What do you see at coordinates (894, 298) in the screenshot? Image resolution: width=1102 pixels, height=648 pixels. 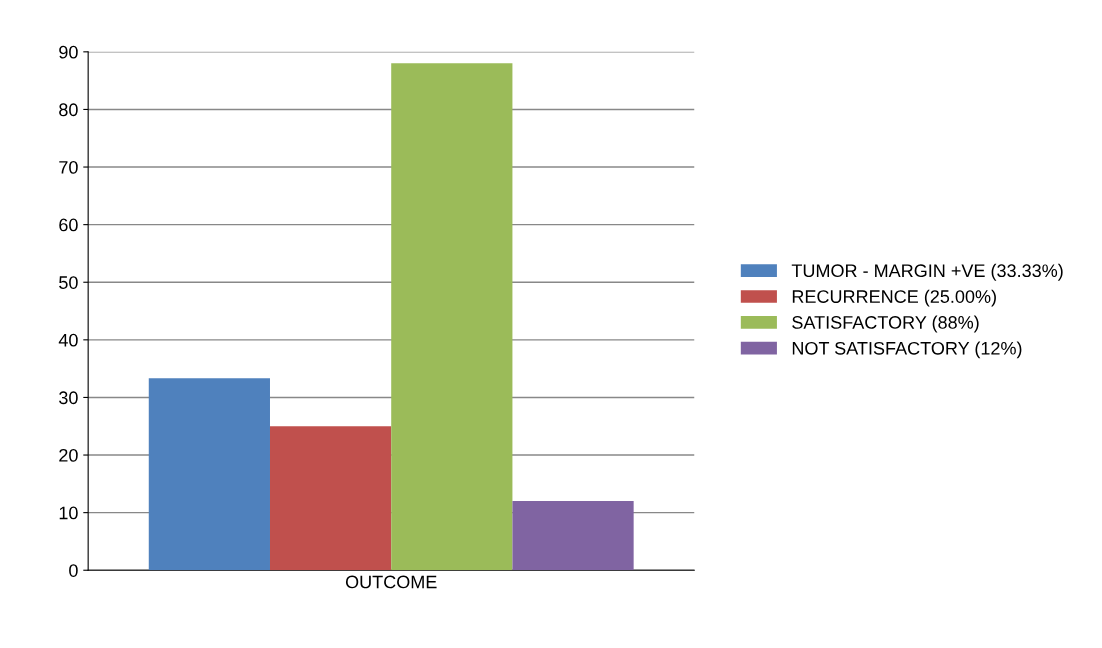 I see `legend-label: RECURRENCE (25.00%)` at bounding box center [894, 298].